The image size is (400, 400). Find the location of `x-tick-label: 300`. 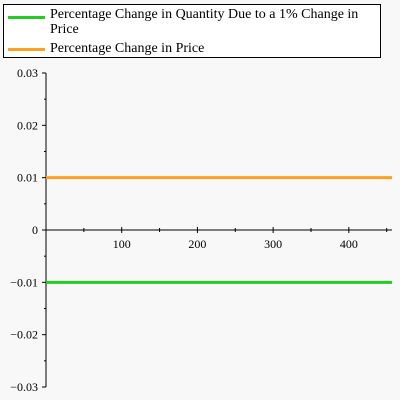

x-tick-label: 300 is located at coordinates (273, 244).